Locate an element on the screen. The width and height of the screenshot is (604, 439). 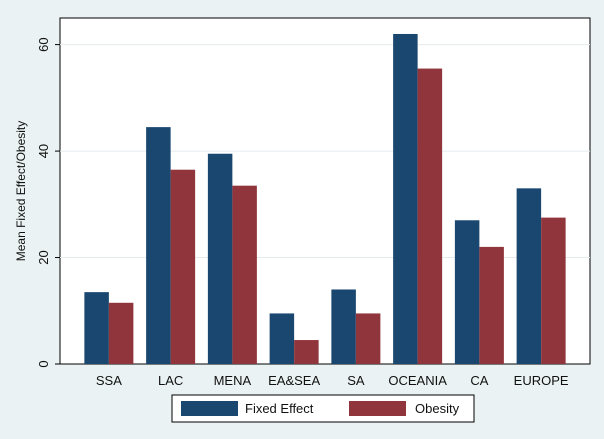
x-tick-label: EUROPE is located at coordinates (541, 380).